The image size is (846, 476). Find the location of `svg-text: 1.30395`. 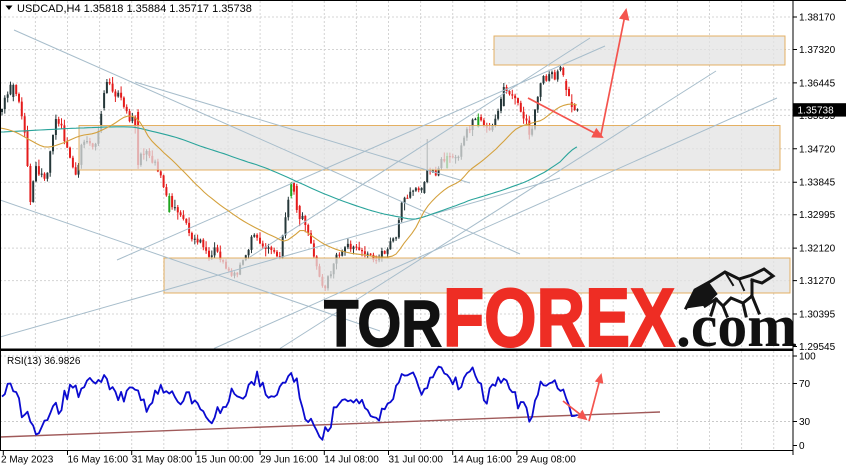

svg-text: 1.30395 is located at coordinates (817, 315).